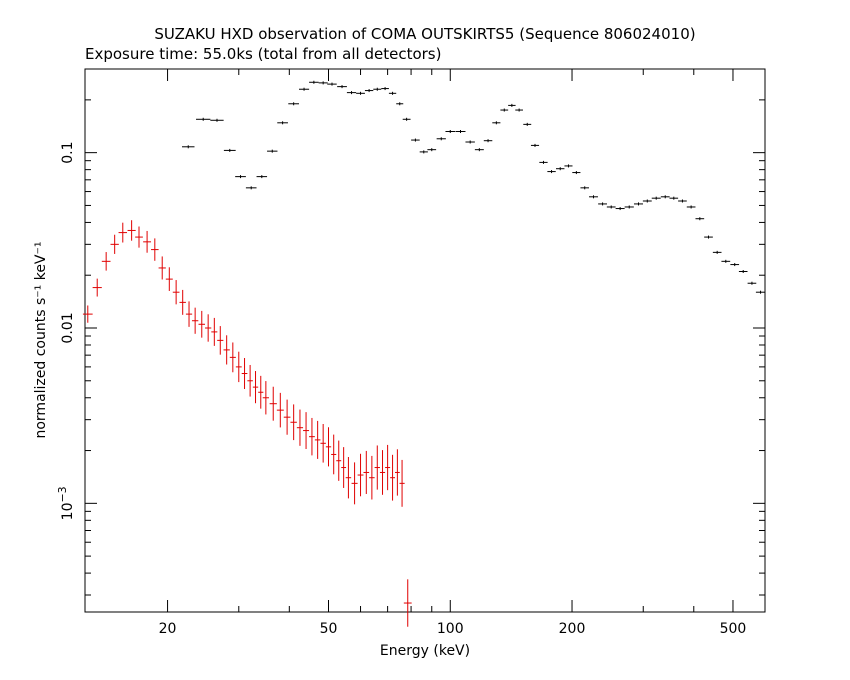 The image size is (850, 680). What do you see at coordinates (168, 629) in the screenshot?
I see `x-tick-label: 20` at bounding box center [168, 629].